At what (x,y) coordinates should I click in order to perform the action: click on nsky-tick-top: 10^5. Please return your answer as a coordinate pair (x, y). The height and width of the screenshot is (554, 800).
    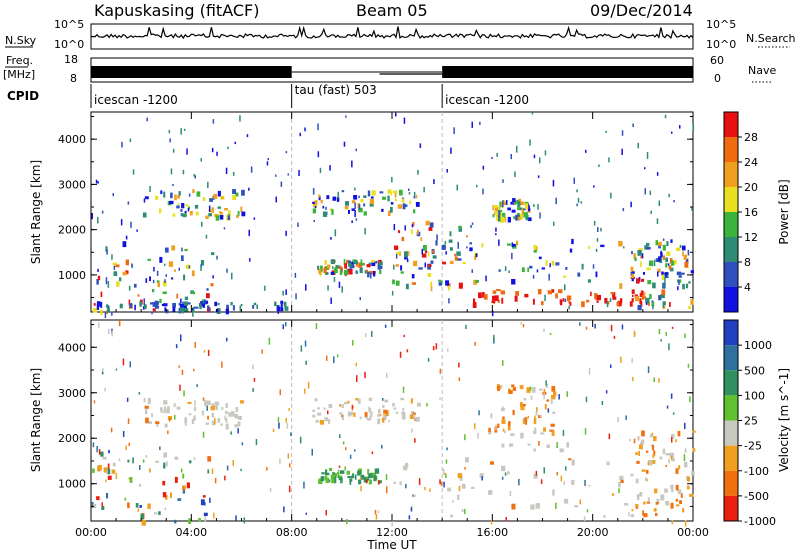
    Looking at the image, I should click on (69, 24).